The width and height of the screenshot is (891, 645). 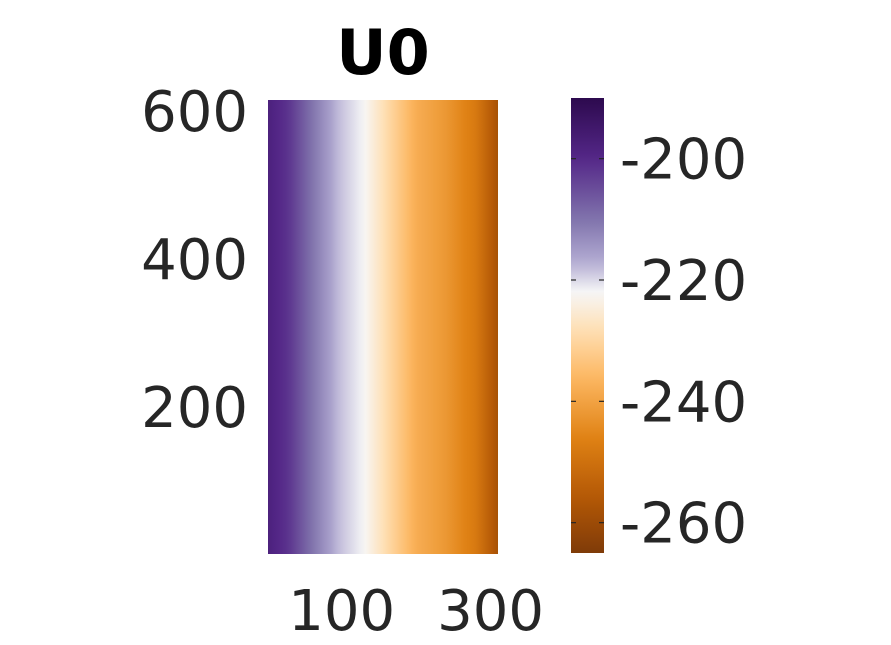 What do you see at coordinates (683, 402) in the screenshot?
I see `colorbar-tick-label: -240` at bounding box center [683, 402].